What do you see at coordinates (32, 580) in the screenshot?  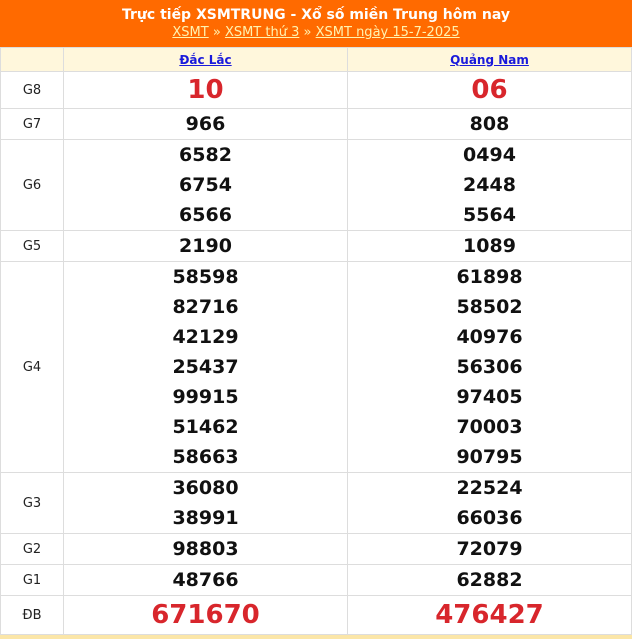 I see `prize-label: G1` at bounding box center [32, 580].